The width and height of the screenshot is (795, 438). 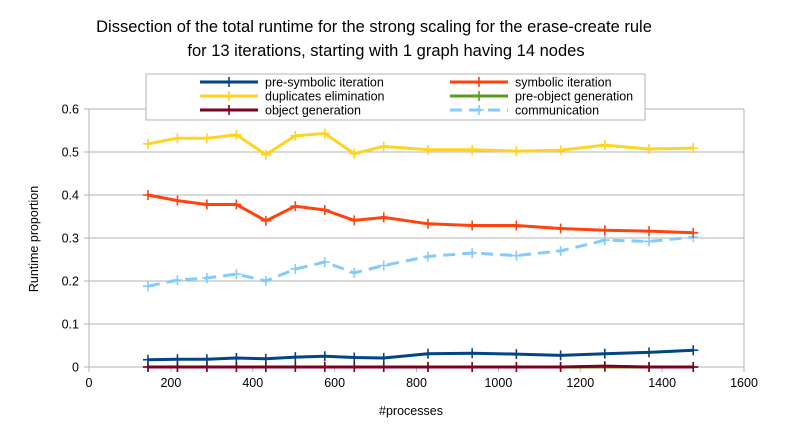 I want to click on series-pre-symbolic-iteration, so click(x=420, y=355).